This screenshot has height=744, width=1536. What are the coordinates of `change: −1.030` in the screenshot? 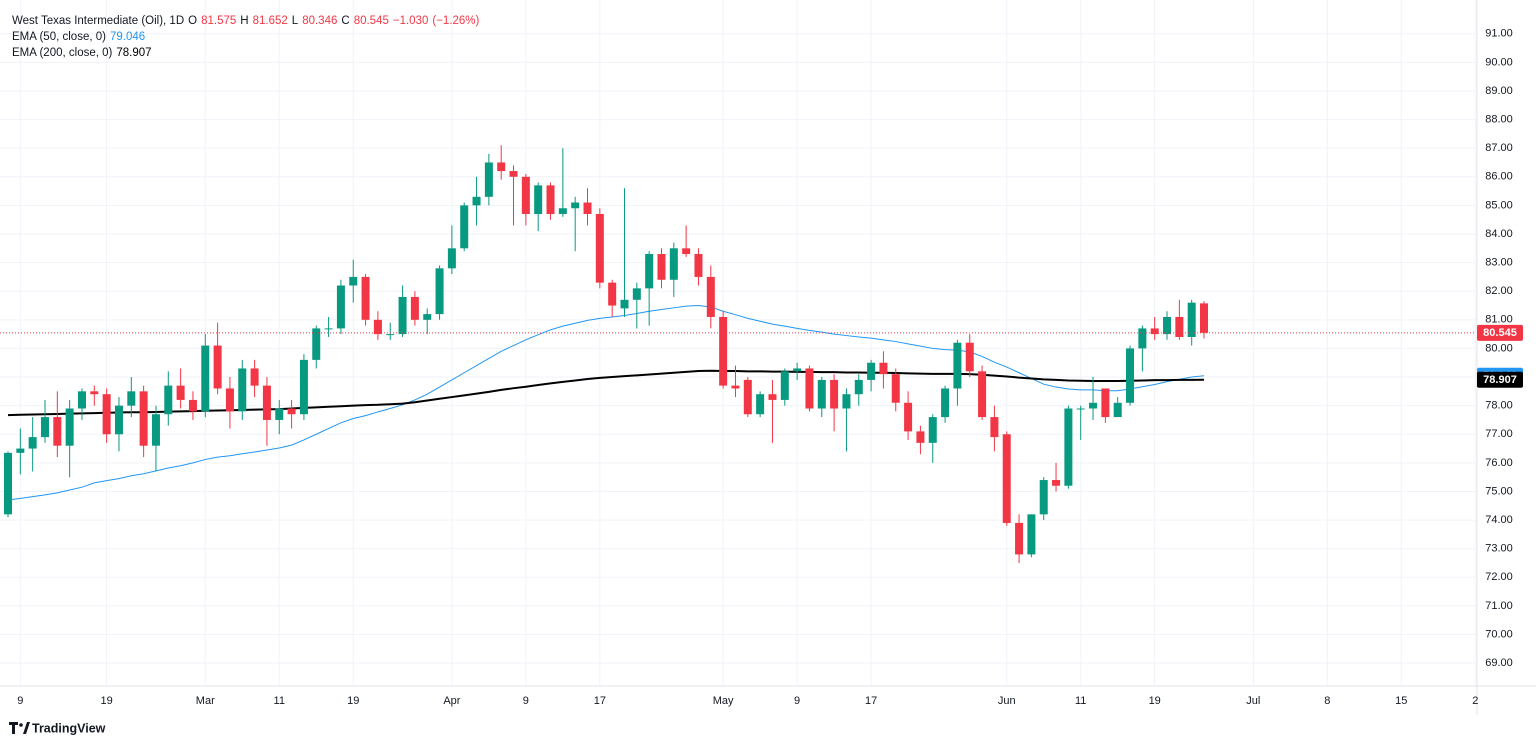 It's located at (410, 21).